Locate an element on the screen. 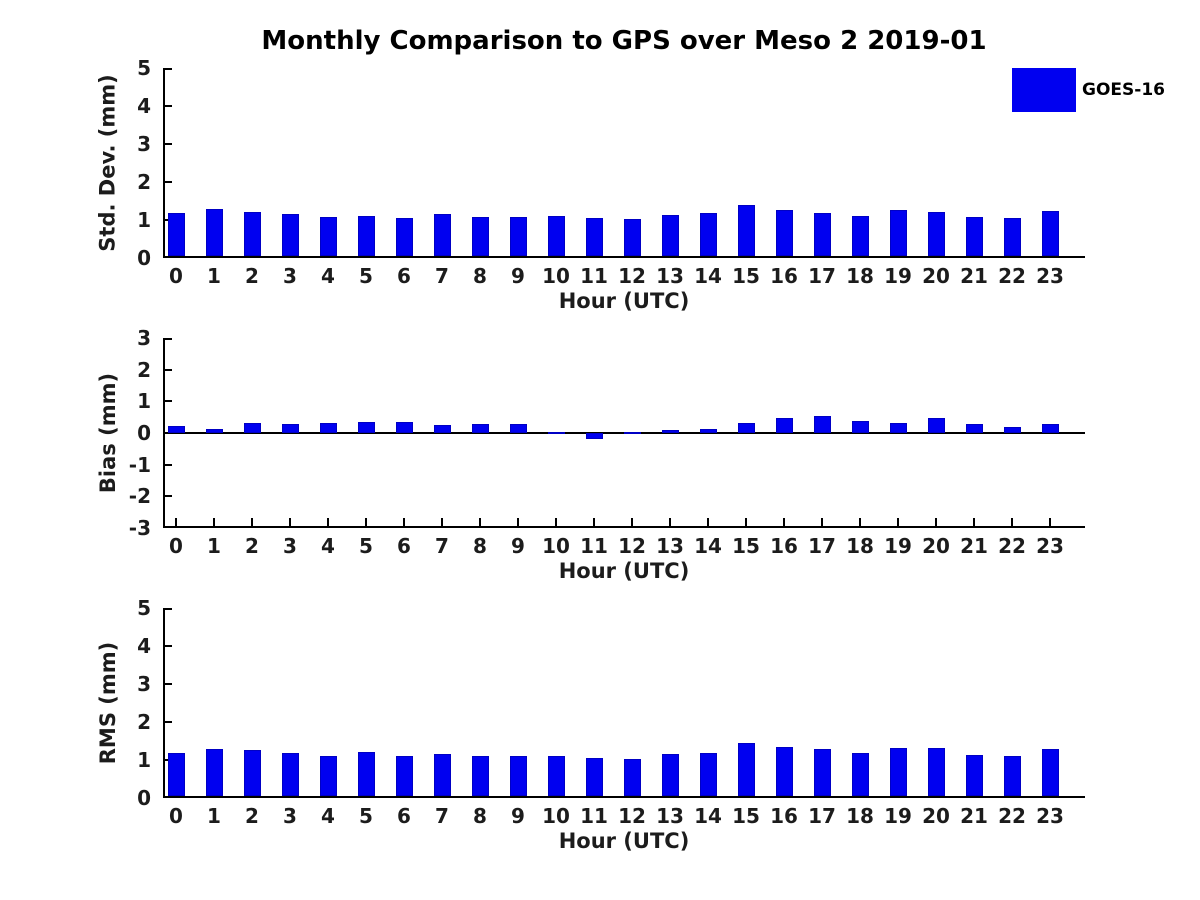  y-tick-label: 5 is located at coordinates (144, 68).